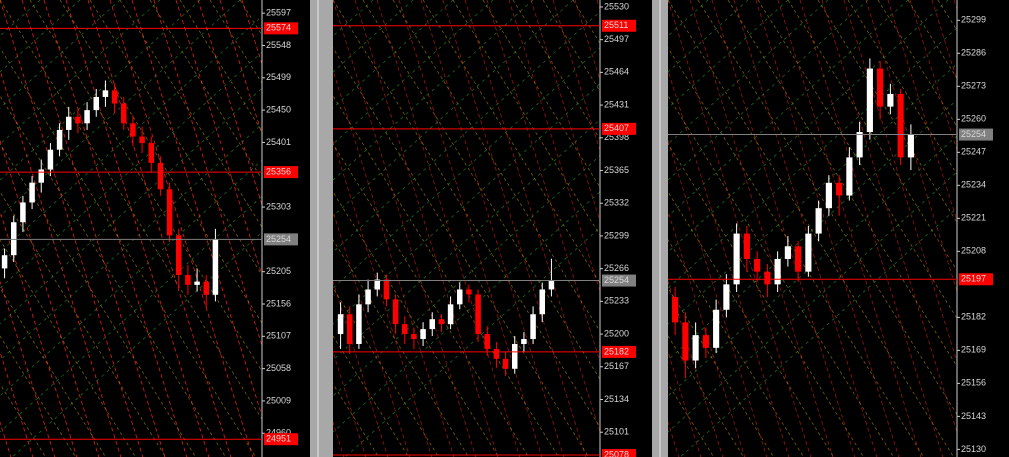  I want to click on y-tick-label: 25156, so click(278, 303).